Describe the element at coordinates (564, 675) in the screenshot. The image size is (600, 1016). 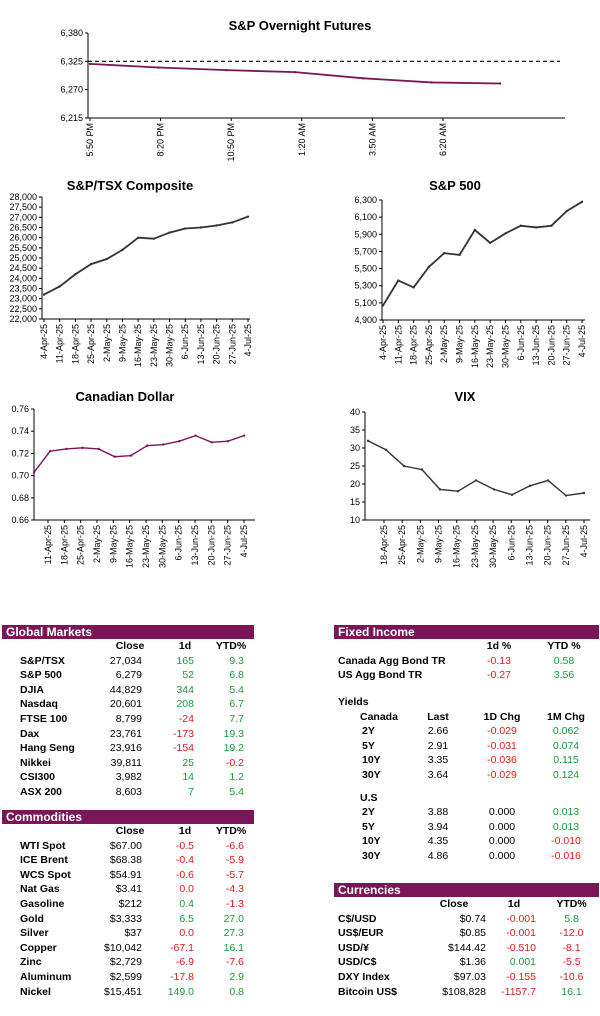
I see `row-ytd: 3.56` at that location.